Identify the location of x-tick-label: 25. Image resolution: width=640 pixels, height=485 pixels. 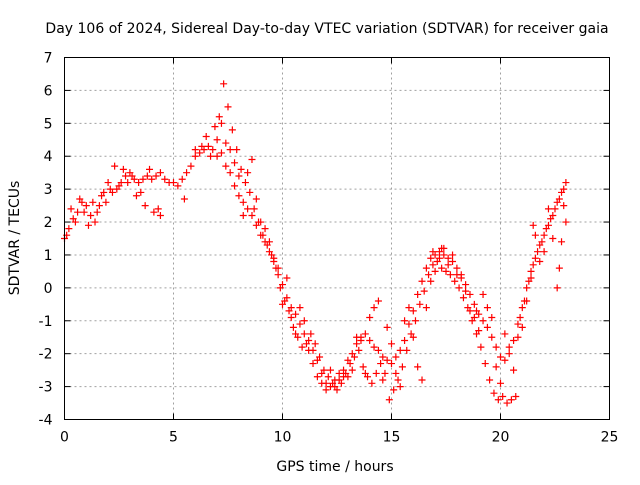
(610, 438).